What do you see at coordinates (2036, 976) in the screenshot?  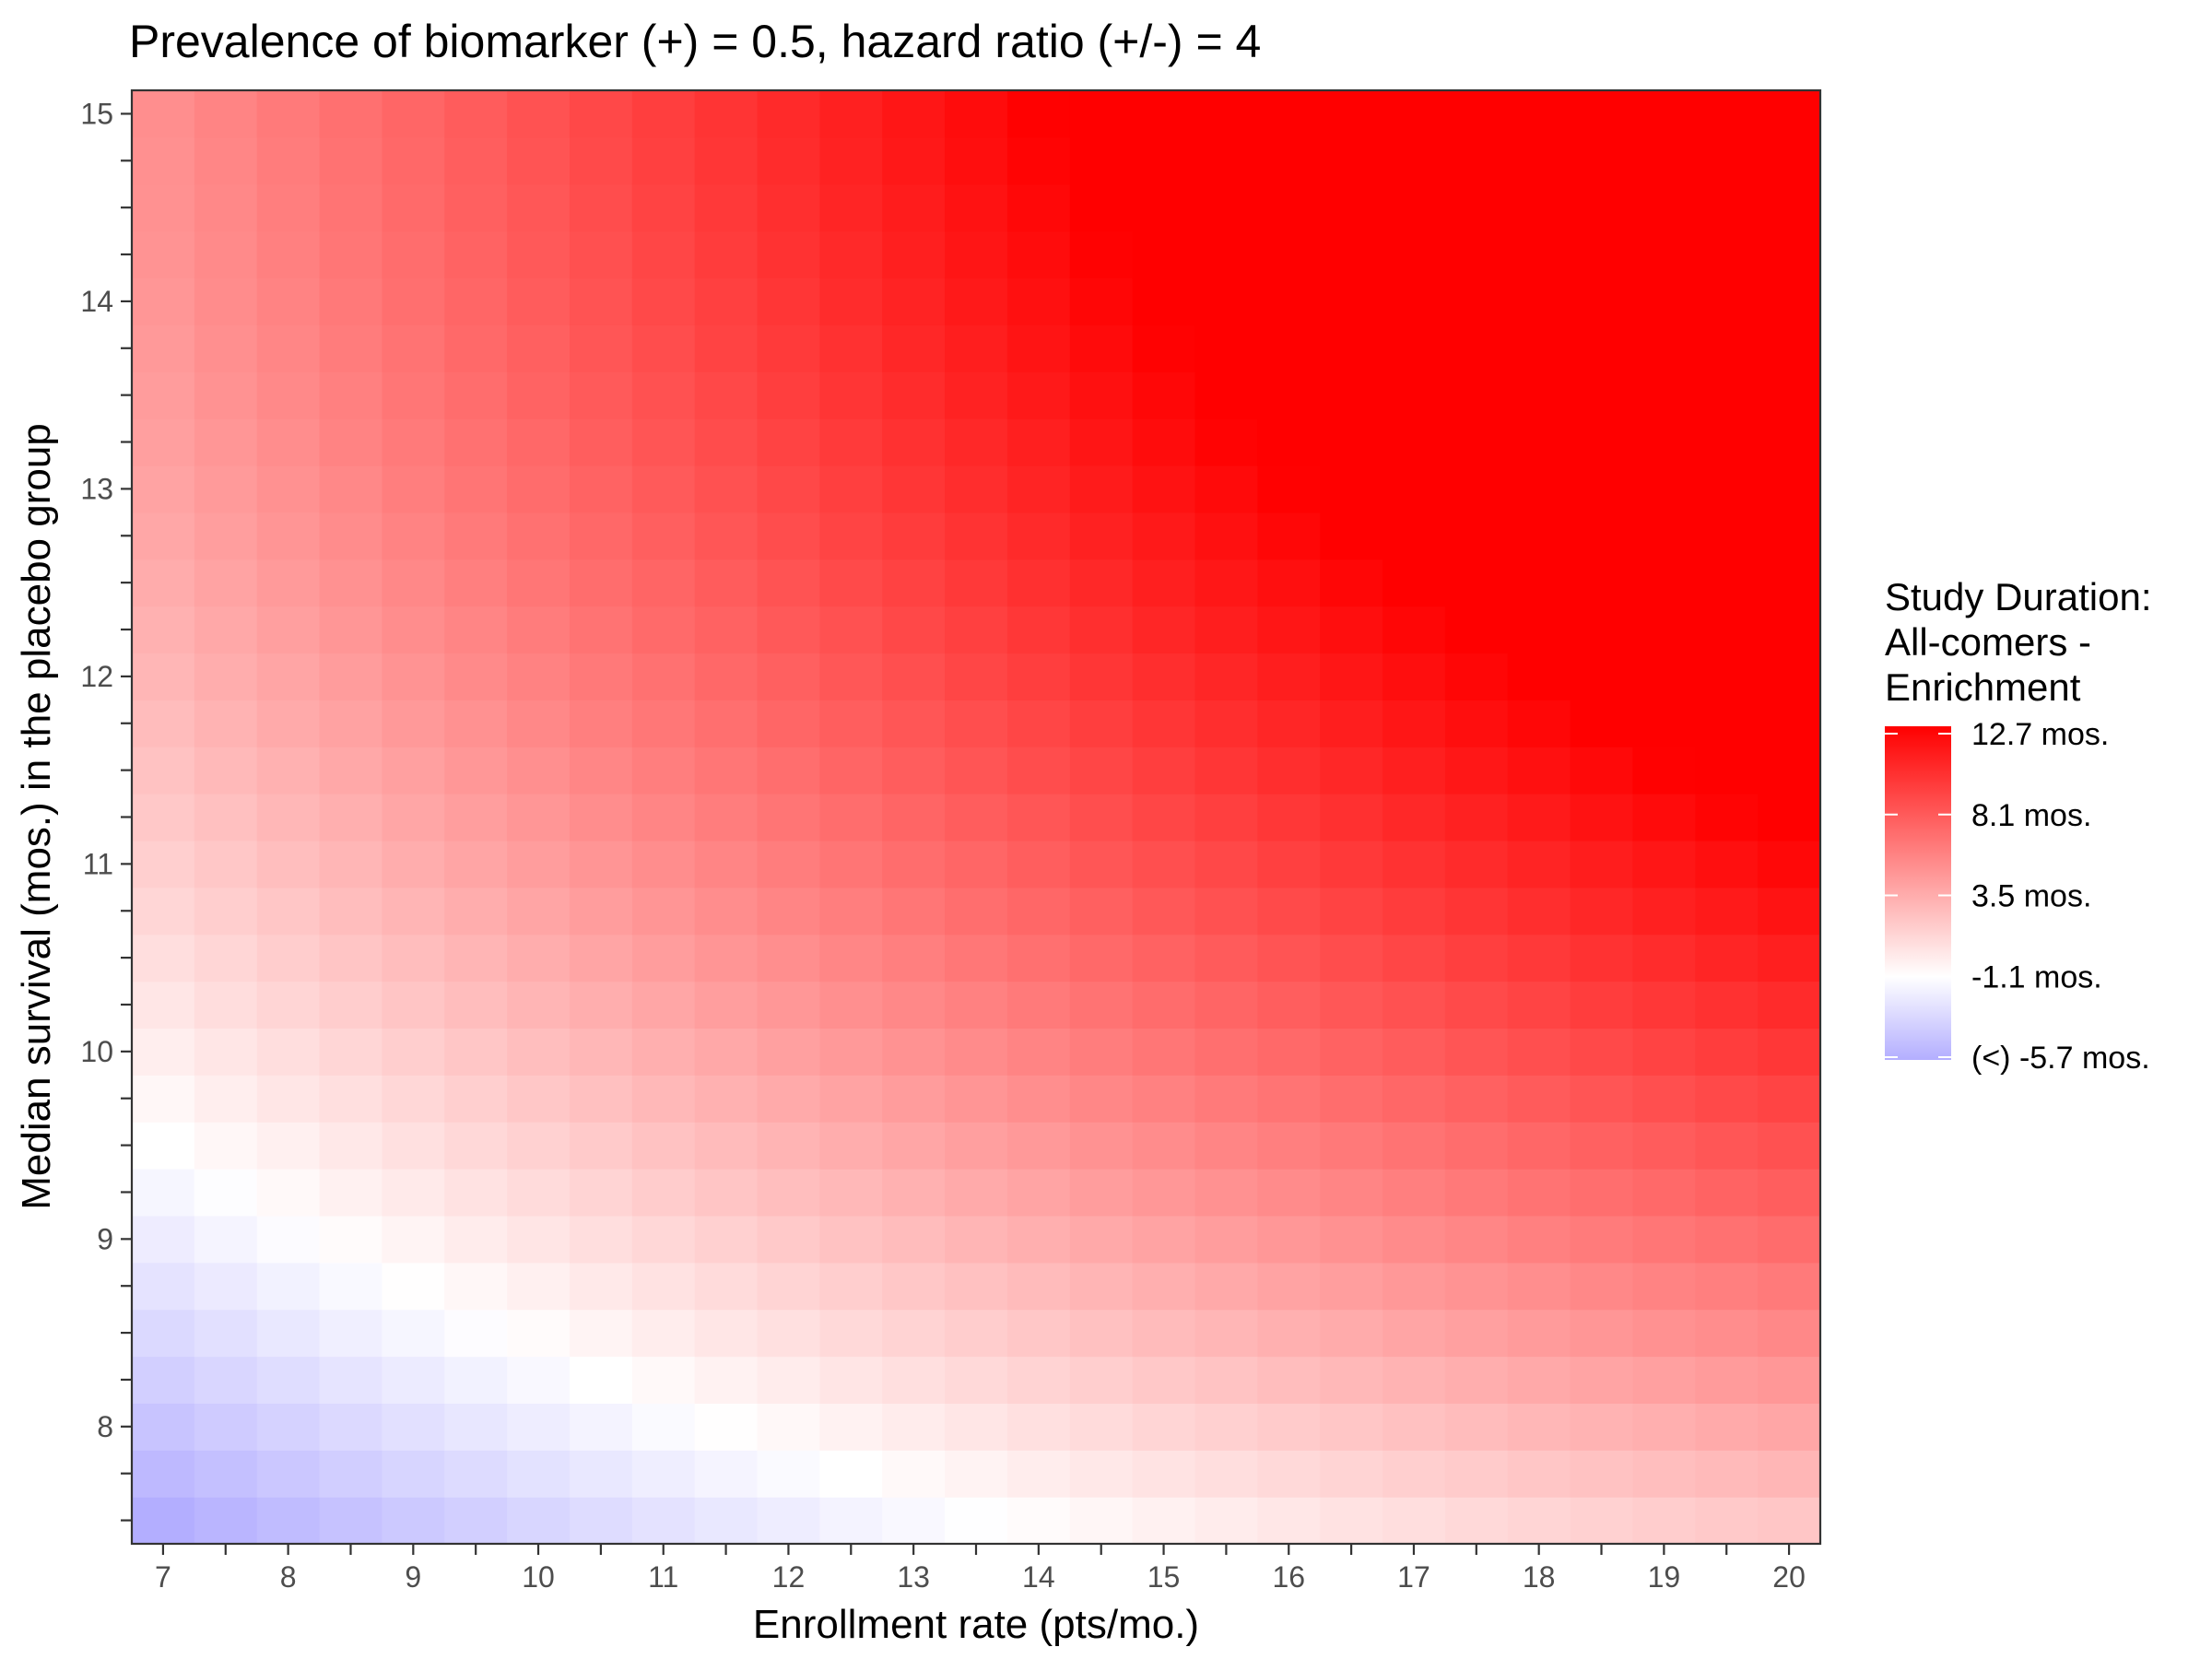 I see `legend-label: -1.1 mos.` at bounding box center [2036, 976].